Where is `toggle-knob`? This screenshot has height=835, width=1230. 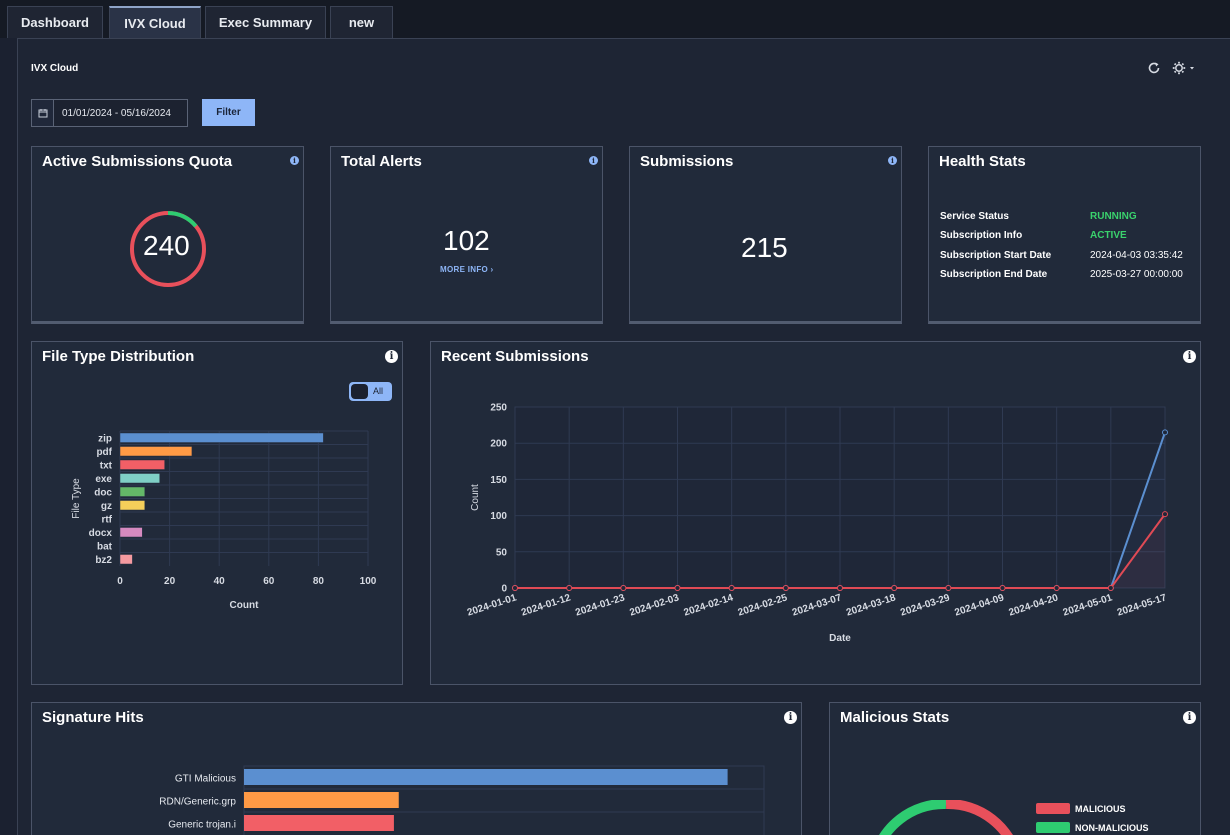 toggle-knob is located at coordinates (359, 391).